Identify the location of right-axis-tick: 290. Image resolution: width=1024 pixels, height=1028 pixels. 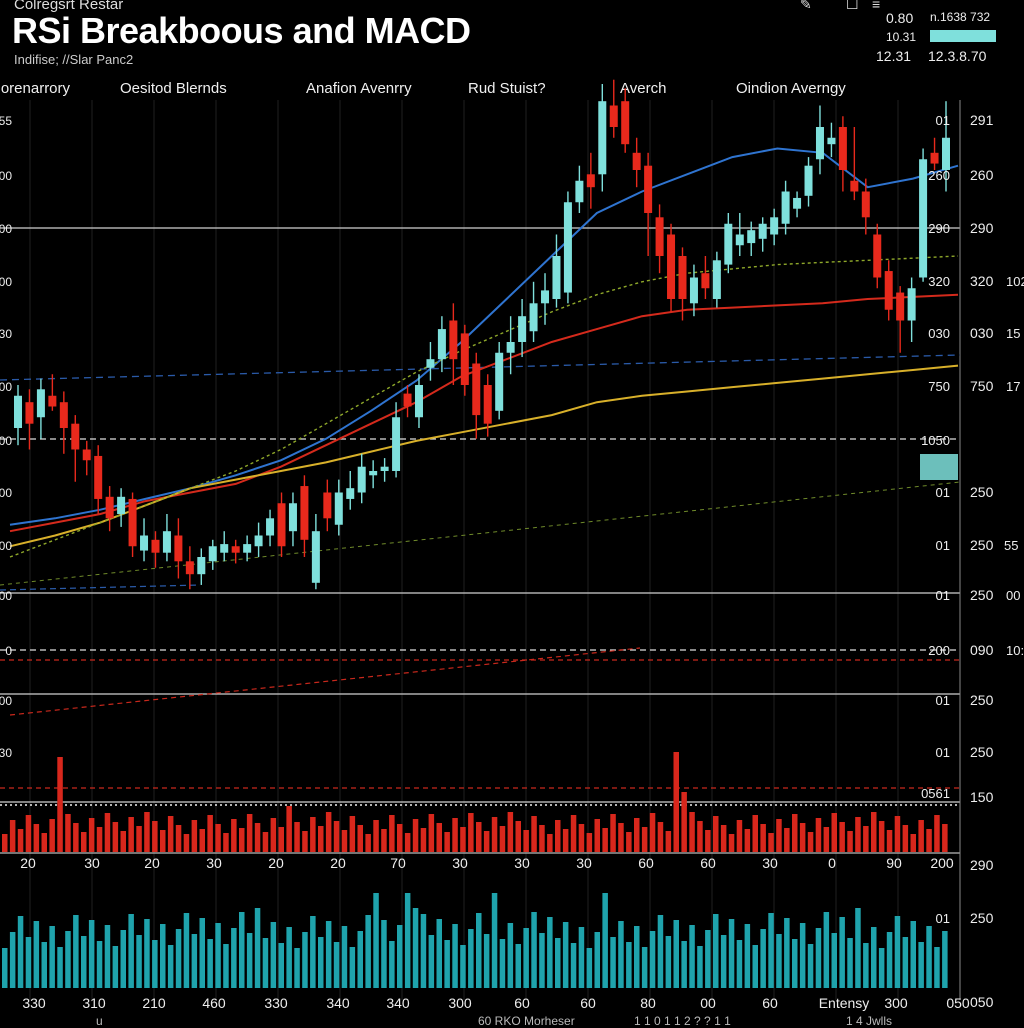
(982, 228).